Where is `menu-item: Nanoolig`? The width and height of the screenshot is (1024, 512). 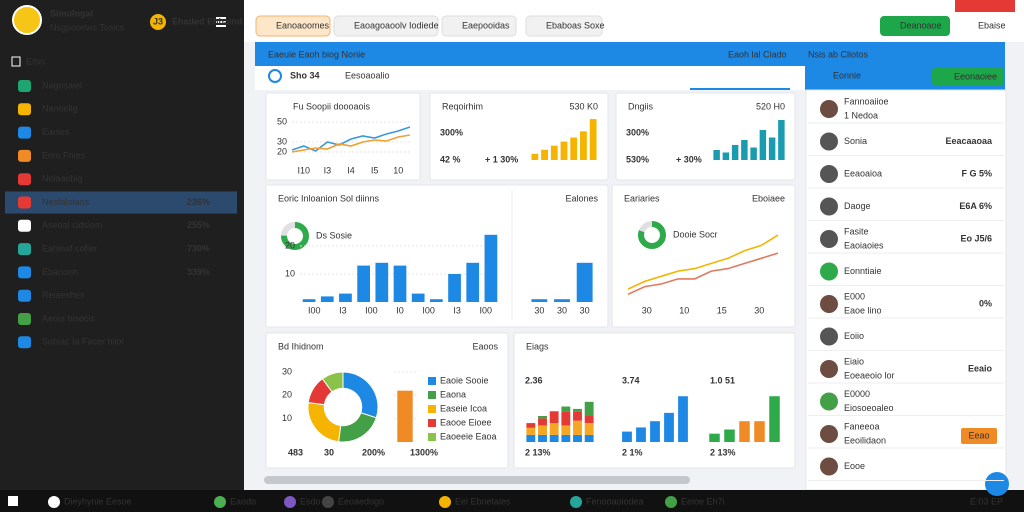 menu-item: Nanoolig is located at coordinates (60, 109).